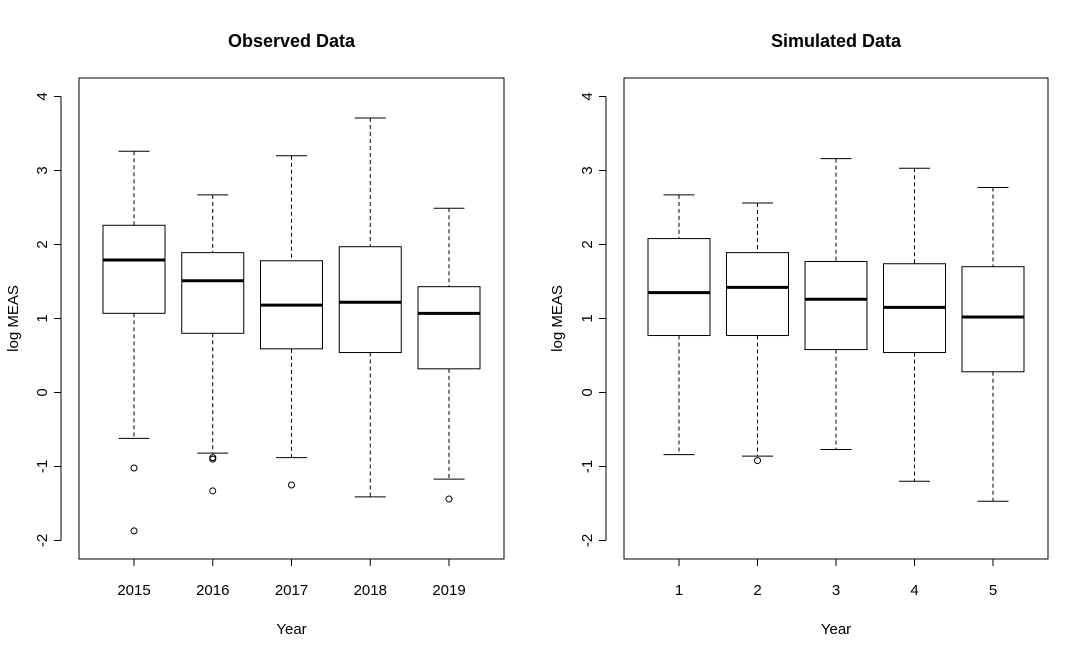 This screenshot has width=1089, height=658. I want to click on box-2017, so click(291, 322).